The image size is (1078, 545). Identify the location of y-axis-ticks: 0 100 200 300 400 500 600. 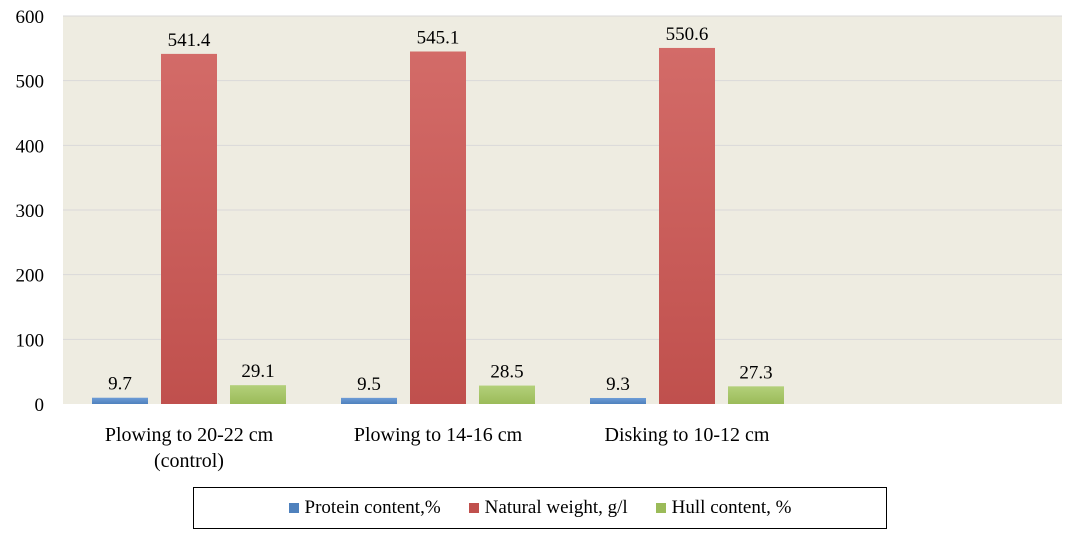
(30, 211).